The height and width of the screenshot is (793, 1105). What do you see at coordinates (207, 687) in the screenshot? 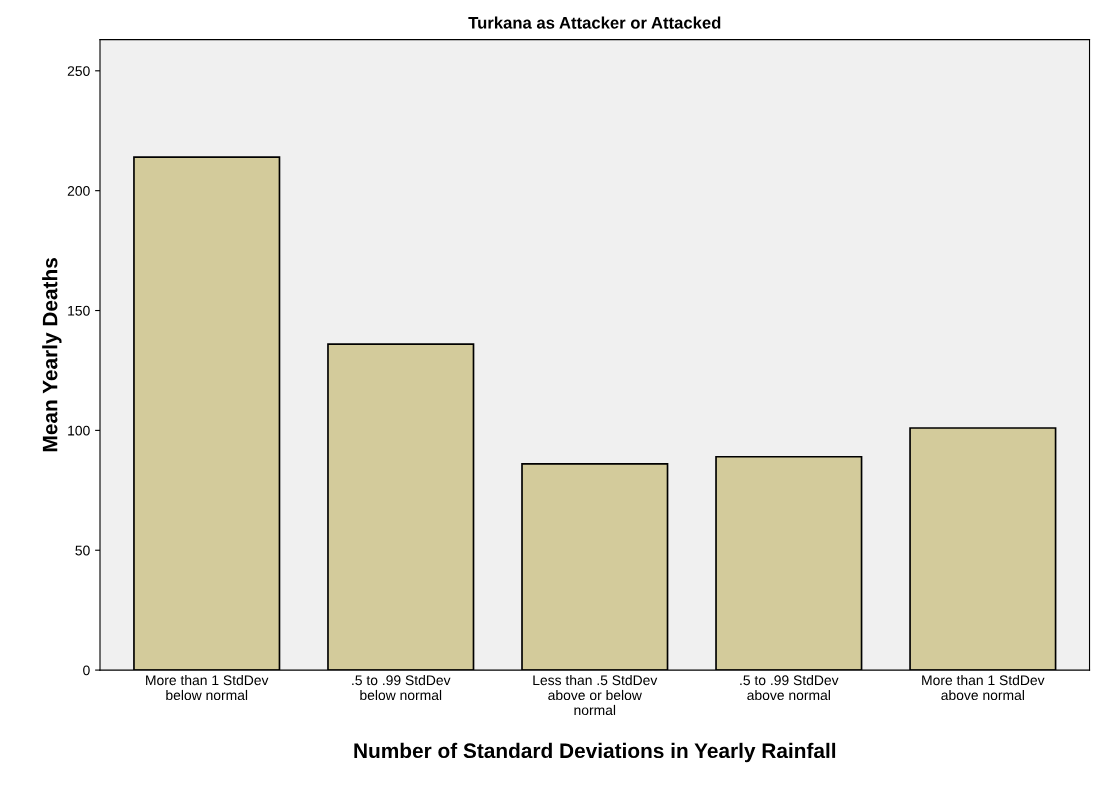
I see `x-tick-label: More than 1 StdDev below normal` at bounding box center [207, 687].